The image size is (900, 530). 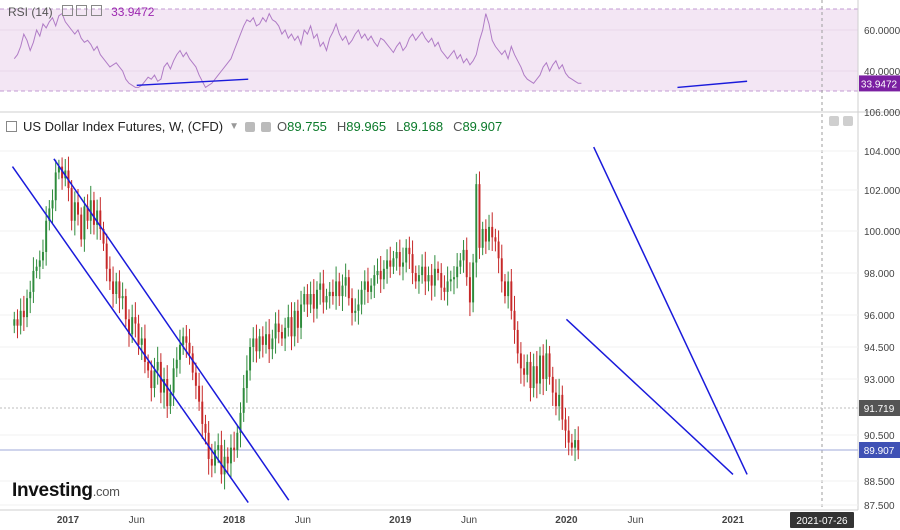 I want to click on ohlc-high-key: H, so click(x=341, y=126).